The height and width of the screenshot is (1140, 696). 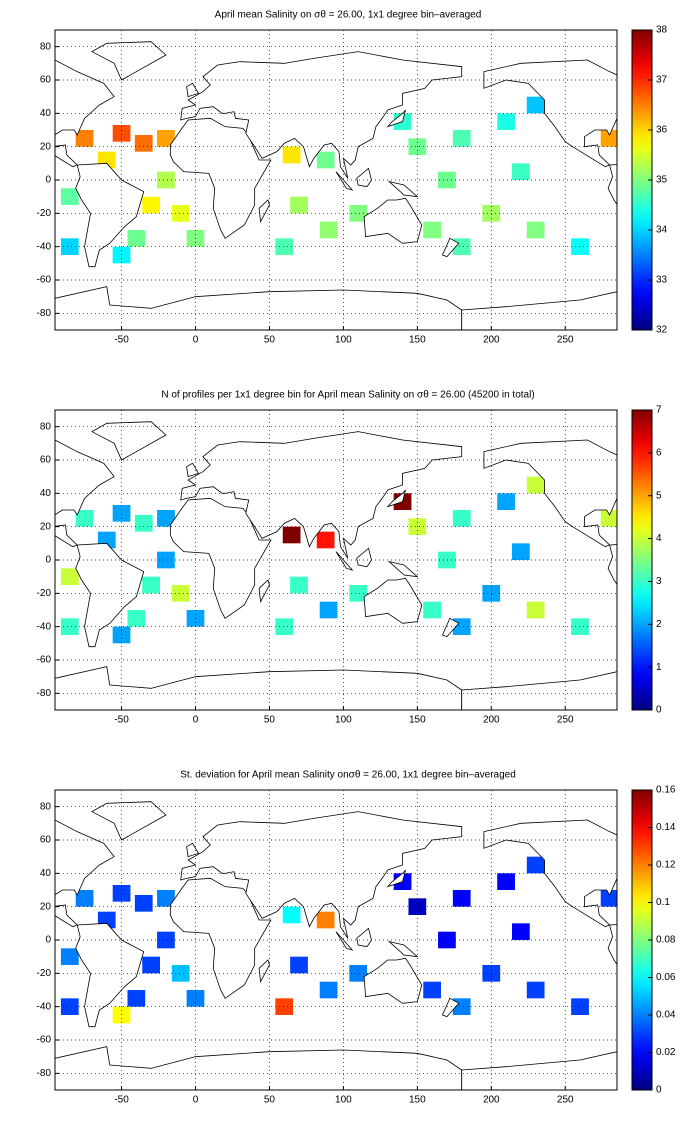 I want to click on colorbar-tick-label: 36, so click(x=662, y=130).